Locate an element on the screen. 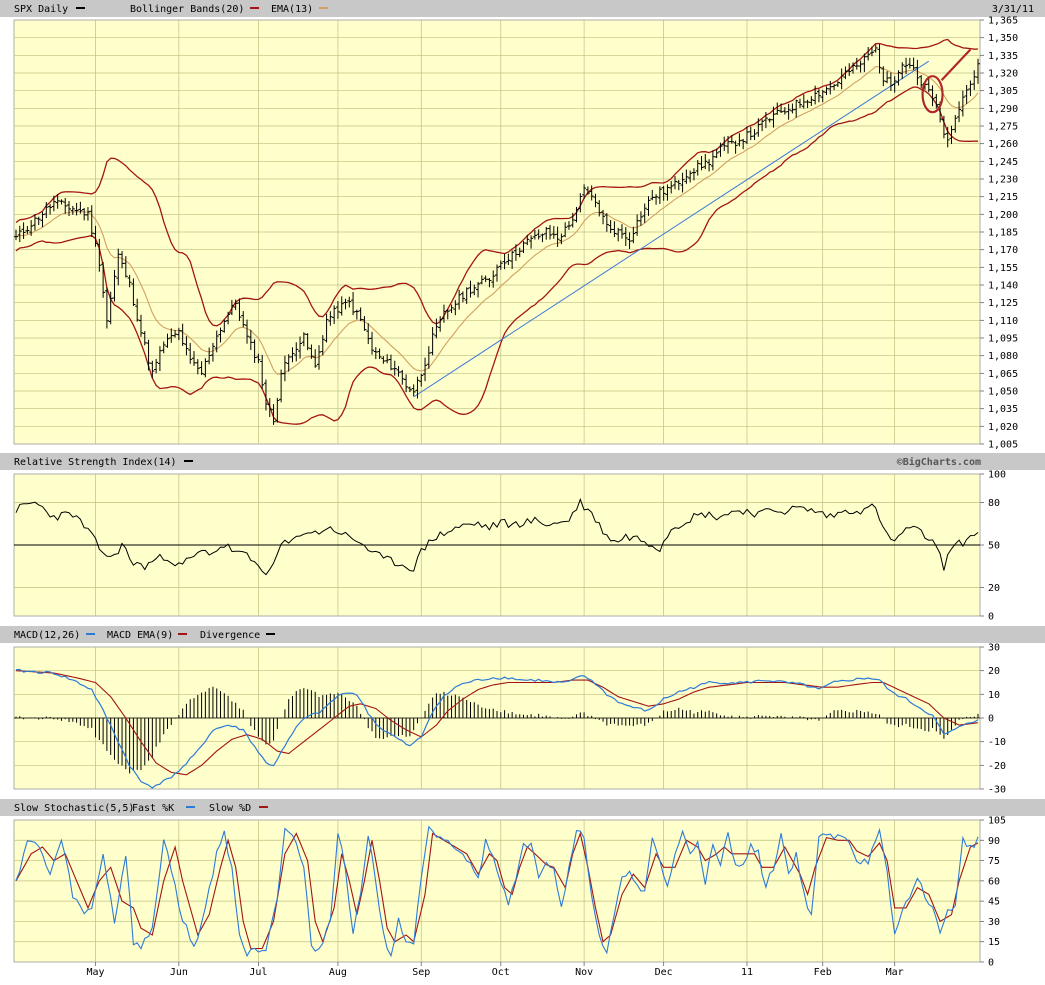 The width and height of the screenshot is (1045, 985). credit: ©BigCharts.com is located at coordinates (939, 462).